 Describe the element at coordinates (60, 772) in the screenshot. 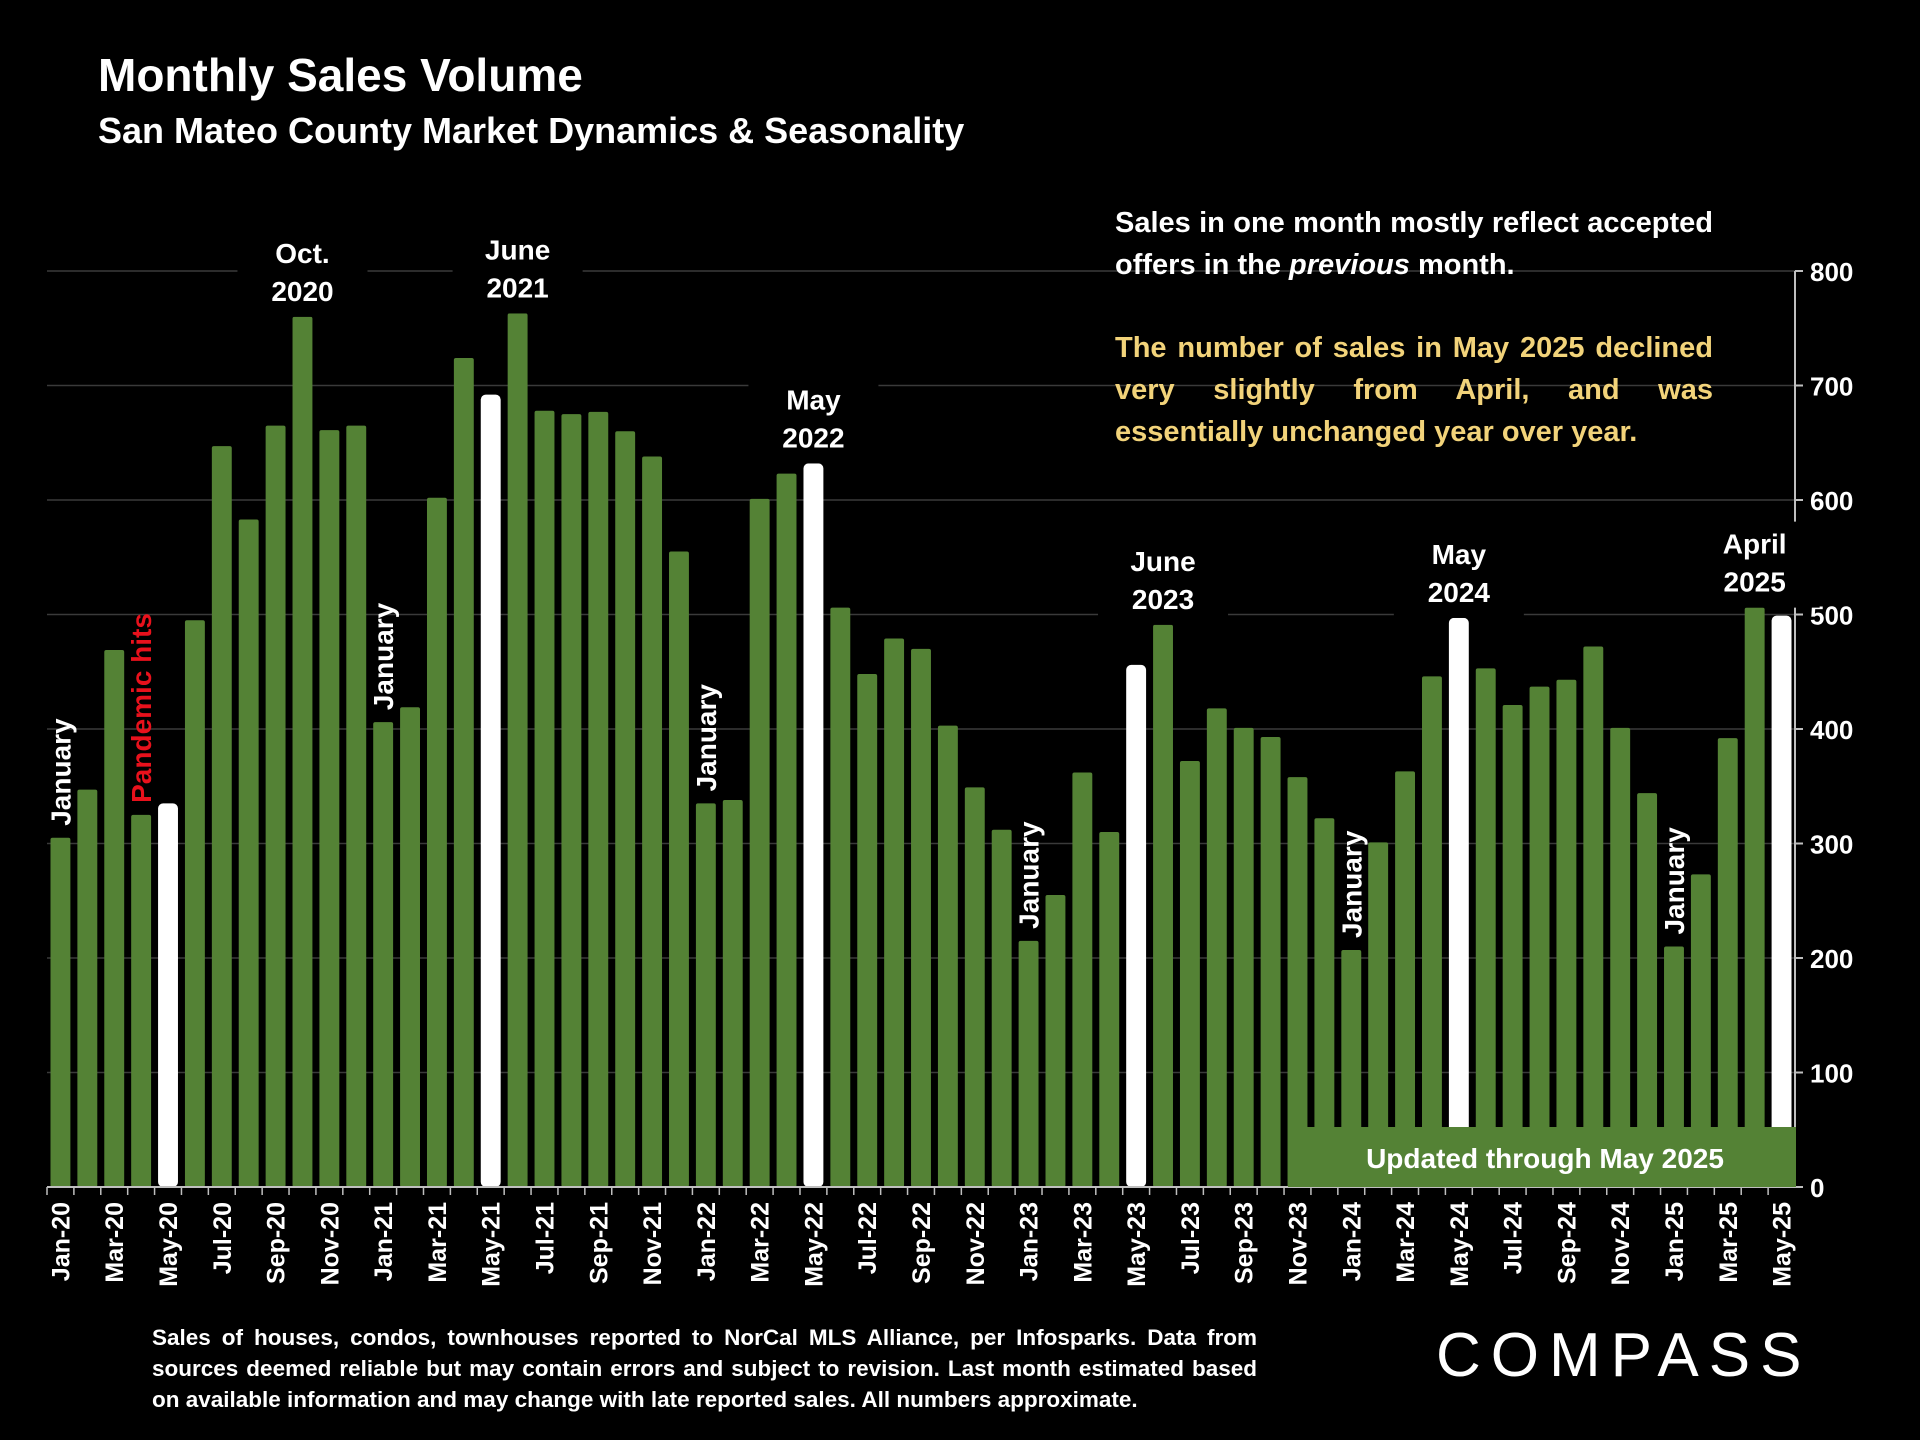

I see `annotation-Jan-20: January` at that location.